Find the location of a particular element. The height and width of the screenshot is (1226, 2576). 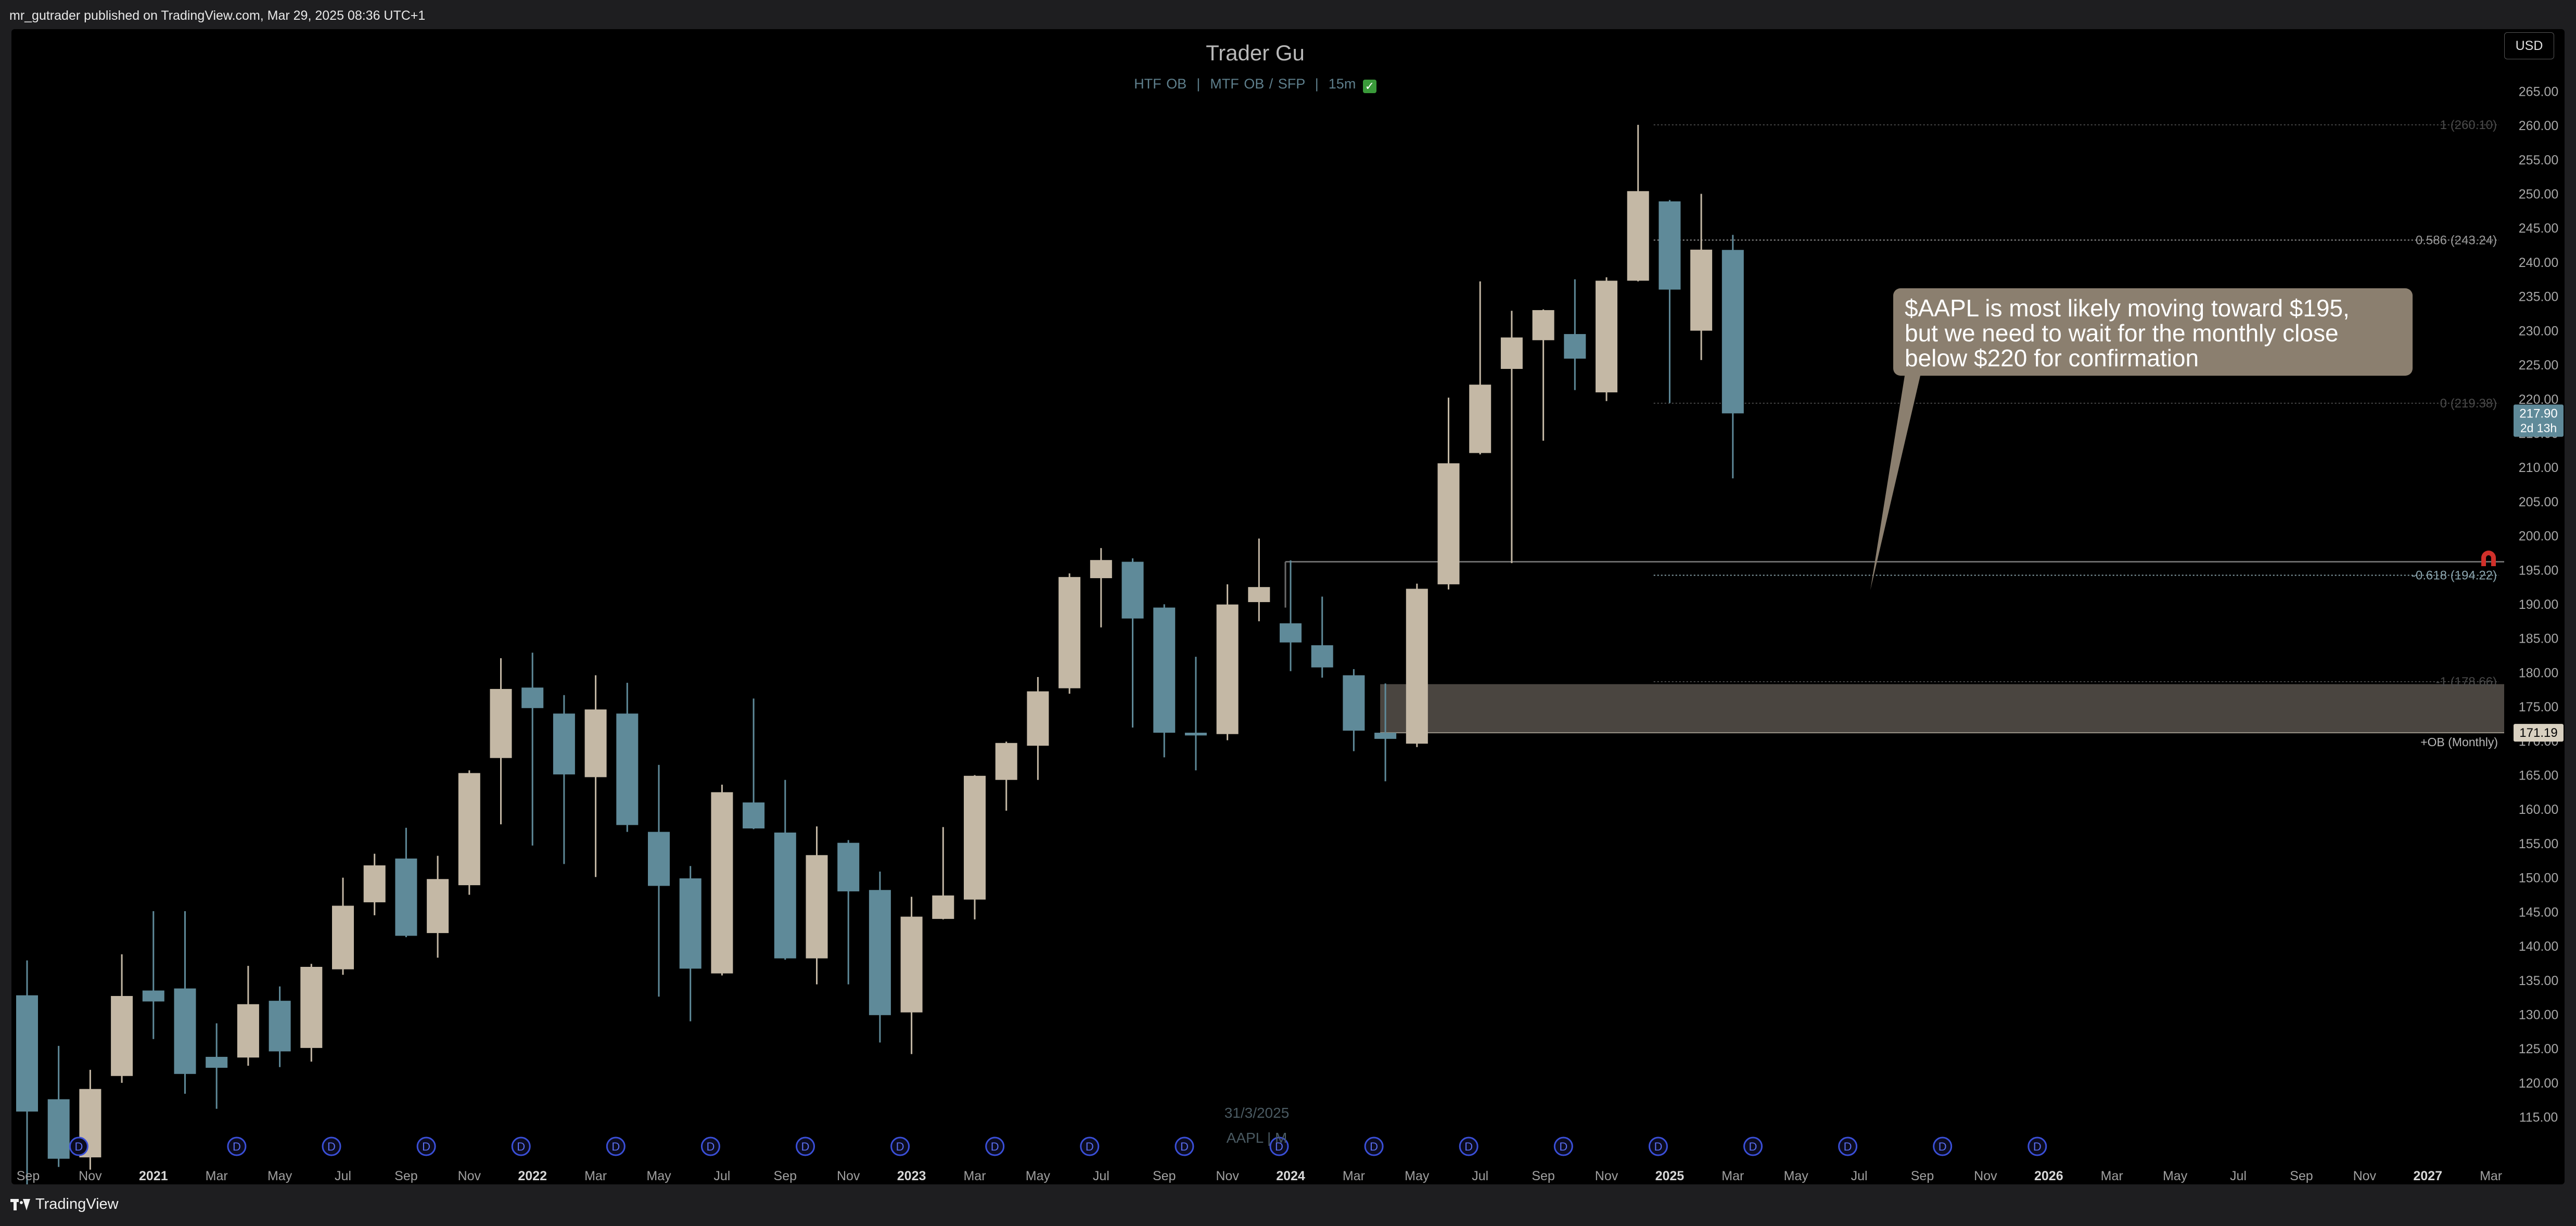

indicator-subtitle: HTF OB | MTF OB / SFP | 15m ✓ is located at coordinates (1255, 84).